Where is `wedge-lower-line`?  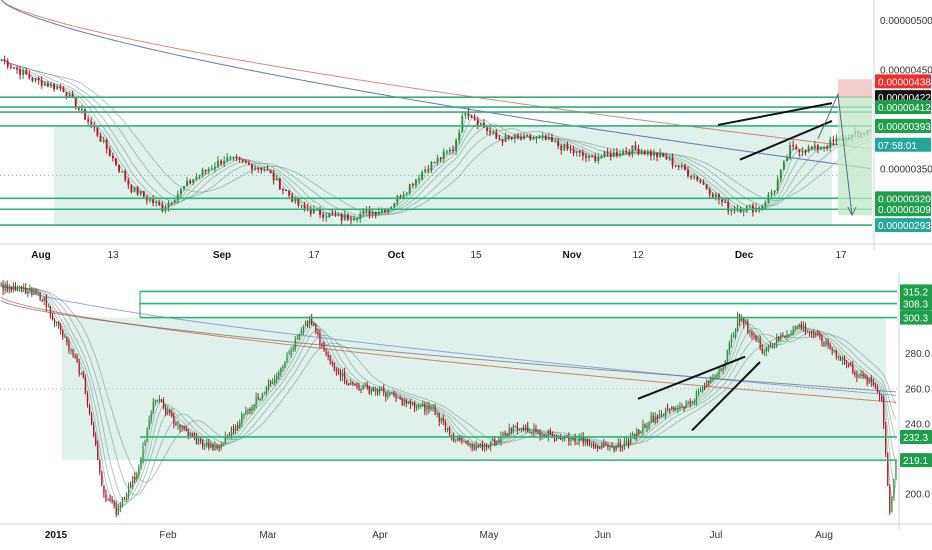 wedge-lower-line is located at coordinates (786, 140).